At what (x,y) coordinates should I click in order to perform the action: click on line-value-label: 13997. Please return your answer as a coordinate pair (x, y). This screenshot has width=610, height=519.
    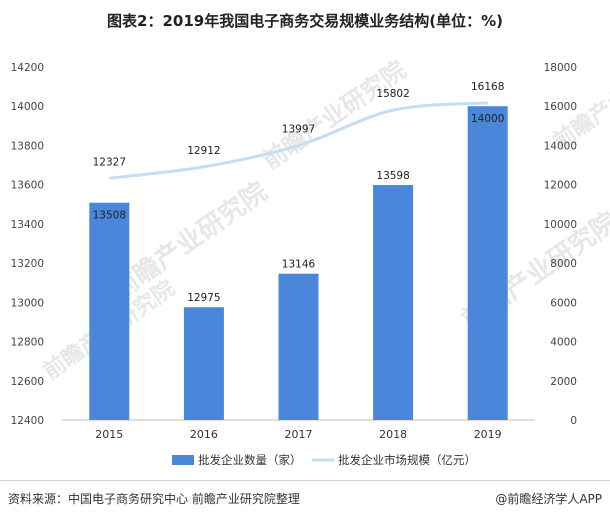
    Looking at the image, I should click on (298, 130).